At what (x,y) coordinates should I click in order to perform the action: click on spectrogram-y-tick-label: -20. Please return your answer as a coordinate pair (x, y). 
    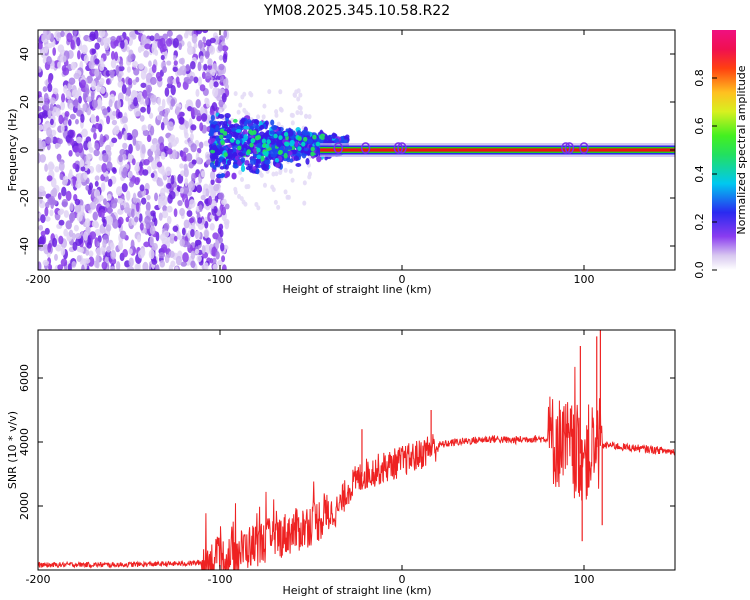
    Looking at the image, I should click on (24, 198).